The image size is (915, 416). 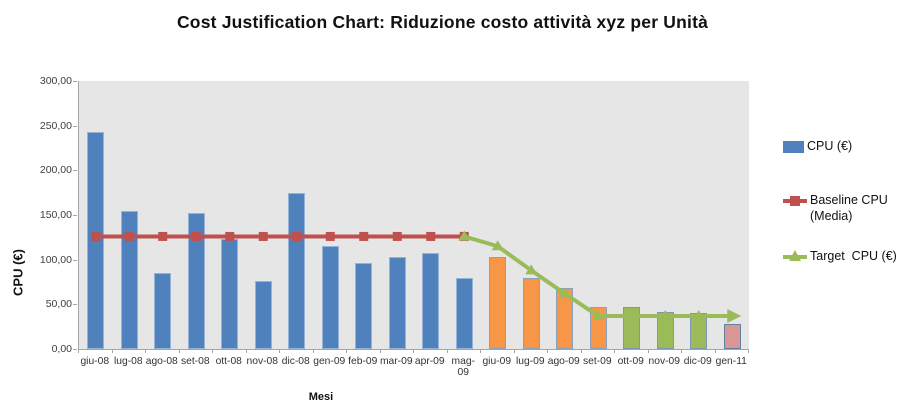 What do you see at coordinates (36, 215) in the screenshot?
I see `y-axis-labels: 300,00 250,00 200,00 150,00 100,00 50,00 0,00` at bounding box center [36, 215].